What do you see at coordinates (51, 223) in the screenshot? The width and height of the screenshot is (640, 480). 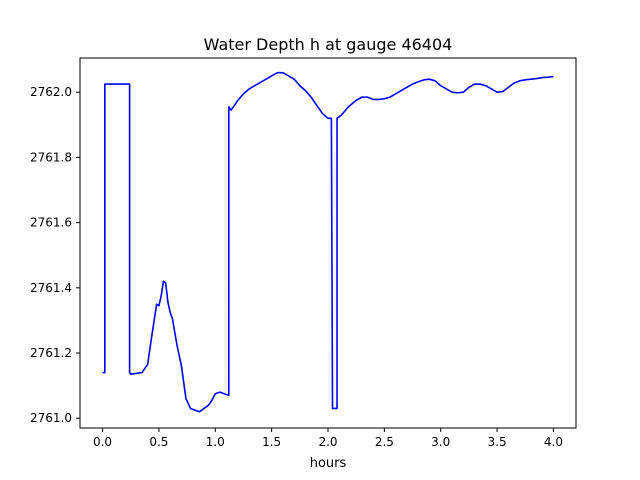 I see `y-tick-label: 2761.6` at bounding box center [51, 223].